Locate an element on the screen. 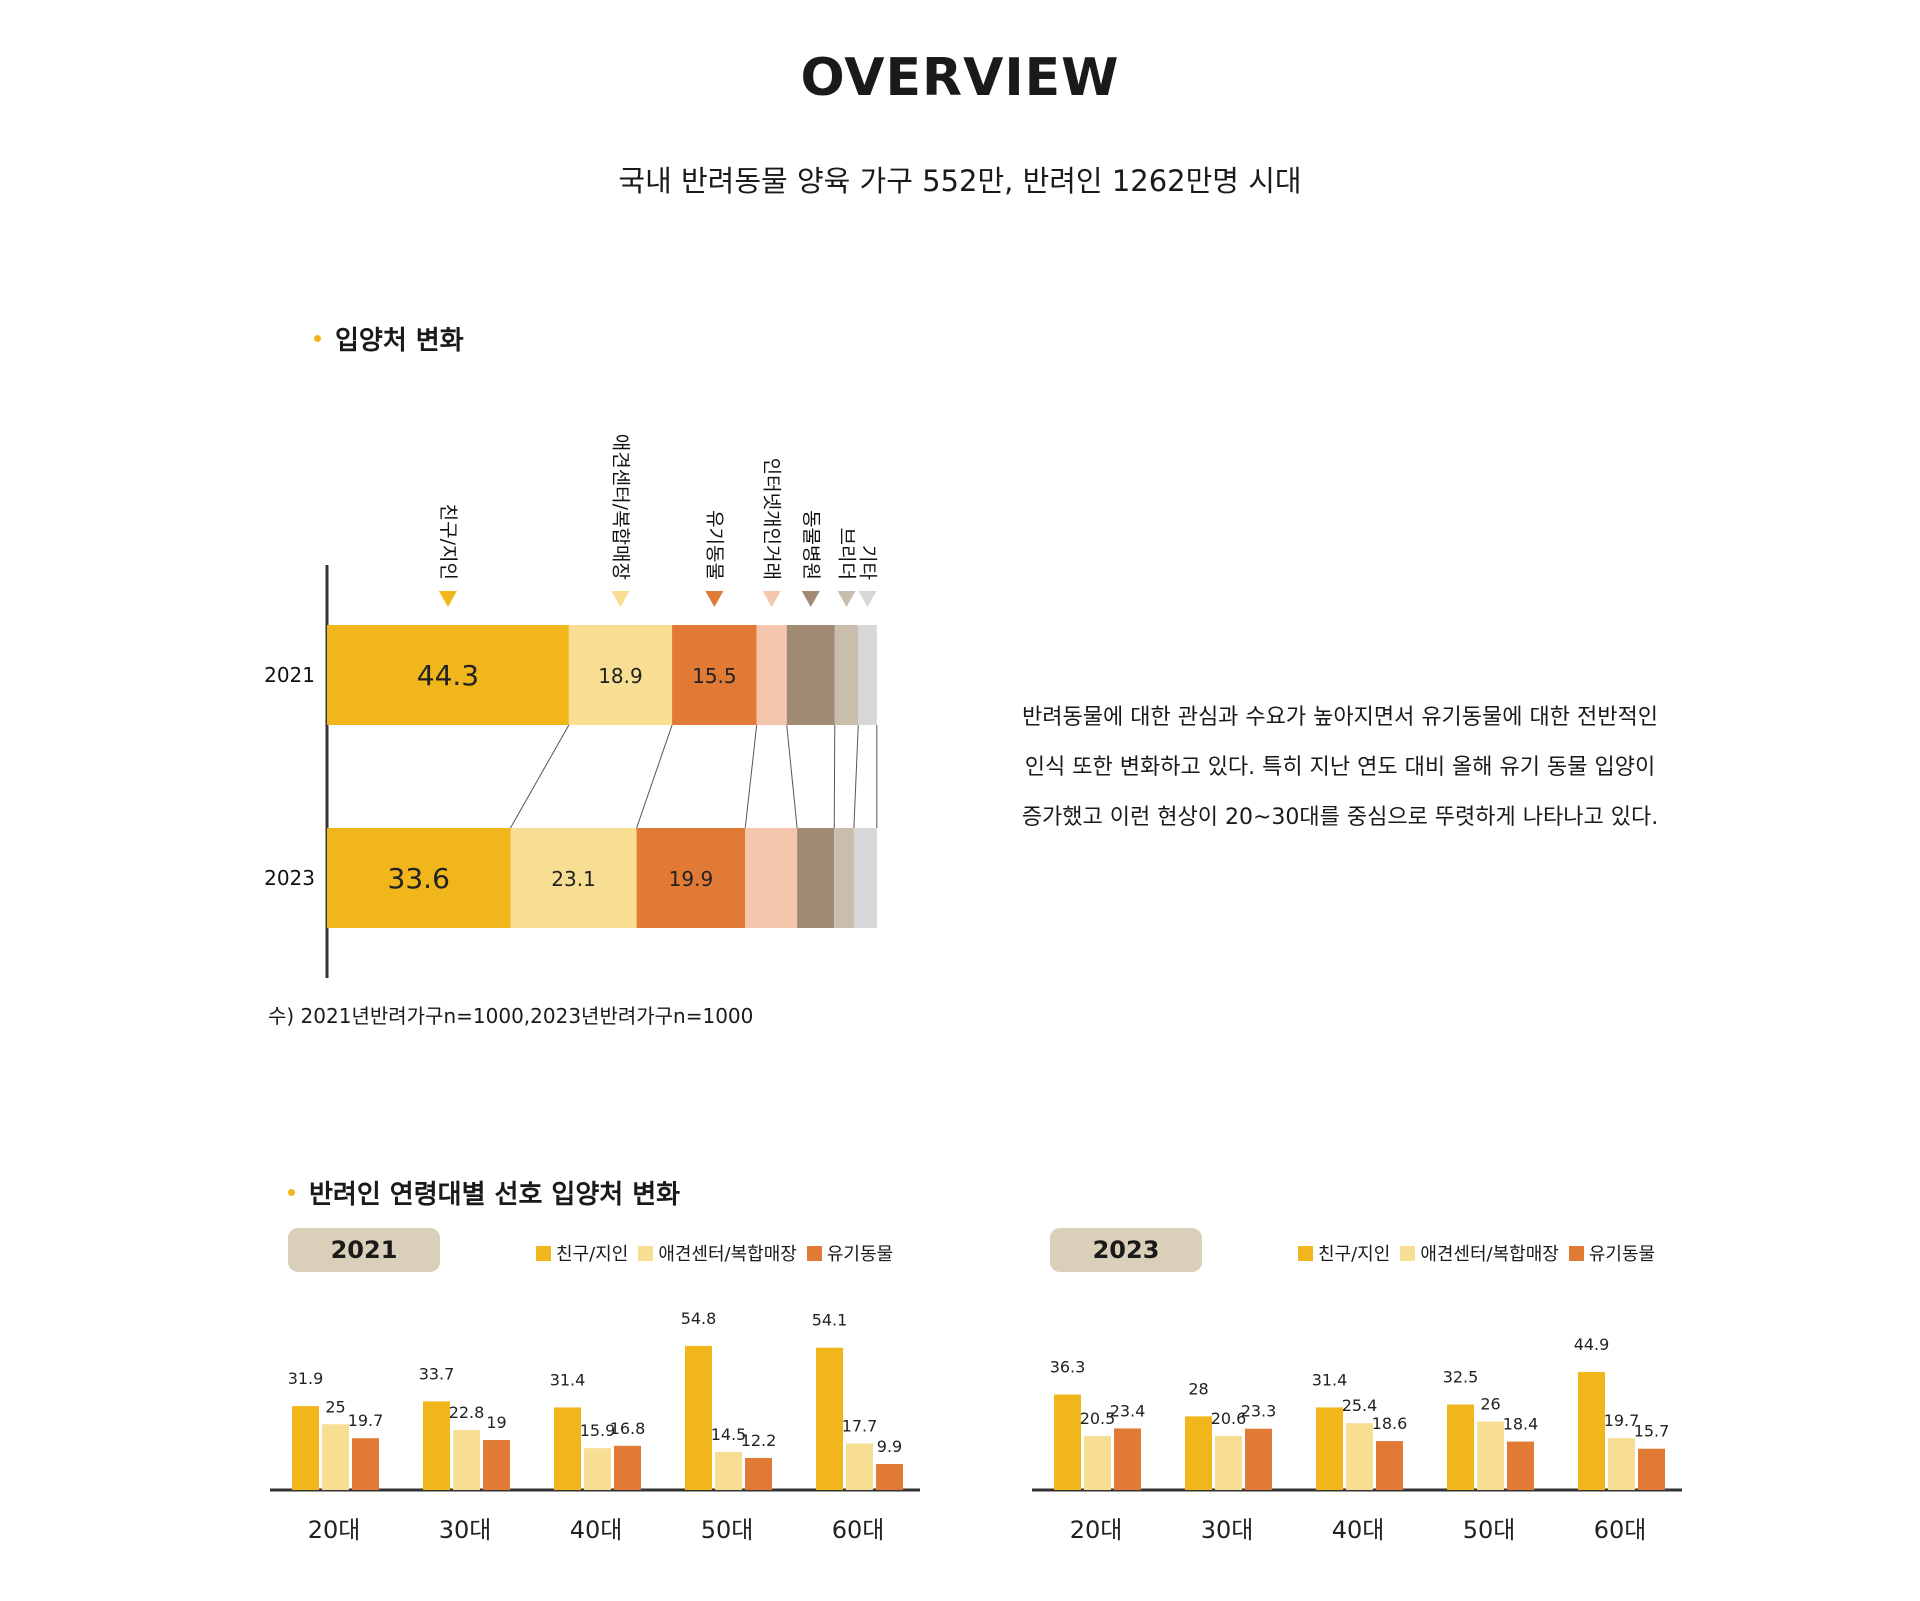 The image size is (1920, 1601). legend-label: 유기동물 is located at coordinates (1622, 1254).